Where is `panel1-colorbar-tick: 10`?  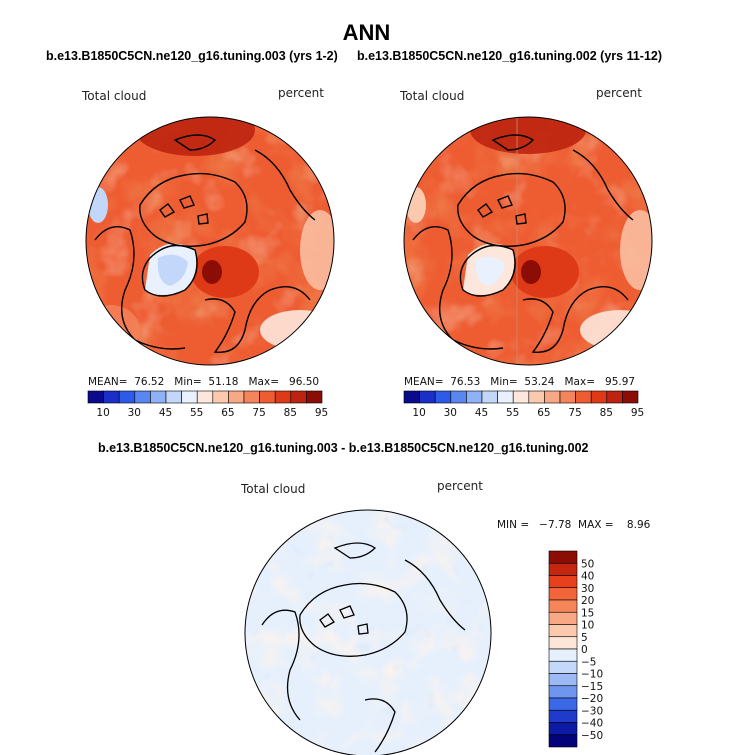
panel1-colorbar-tick: 10 is located at coordinates (102, 413).